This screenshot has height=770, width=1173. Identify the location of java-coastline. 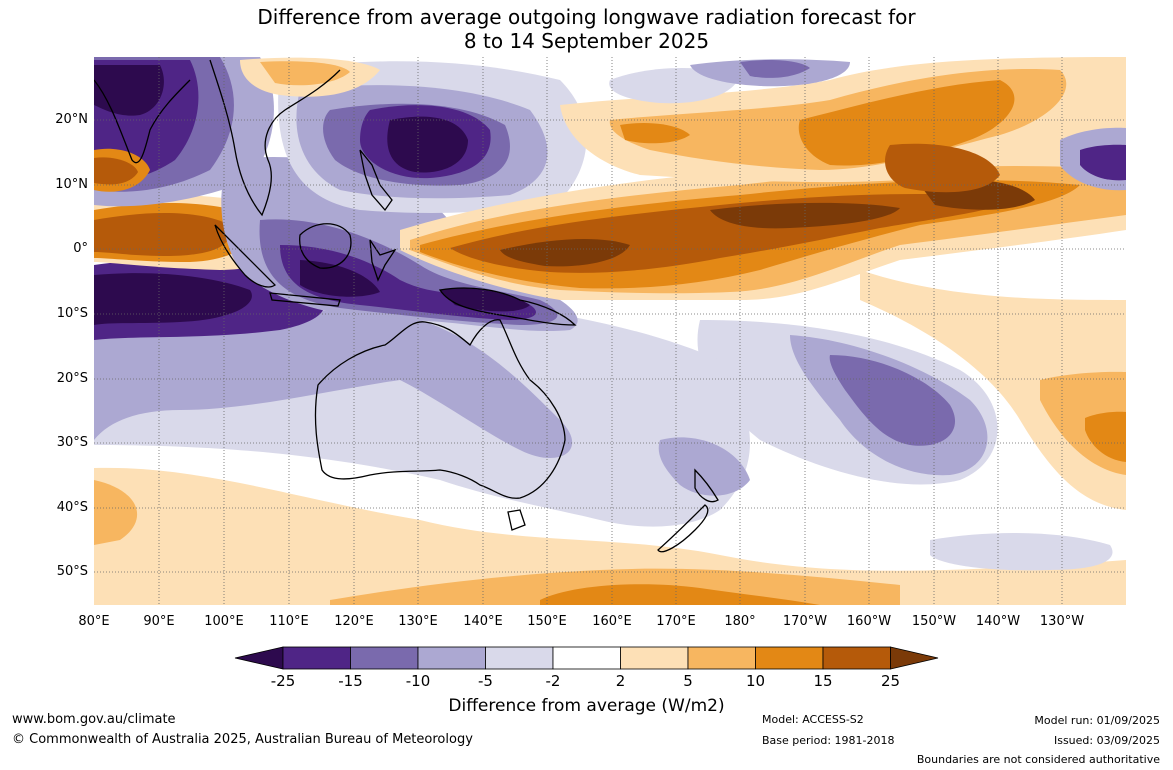
(305, 299).